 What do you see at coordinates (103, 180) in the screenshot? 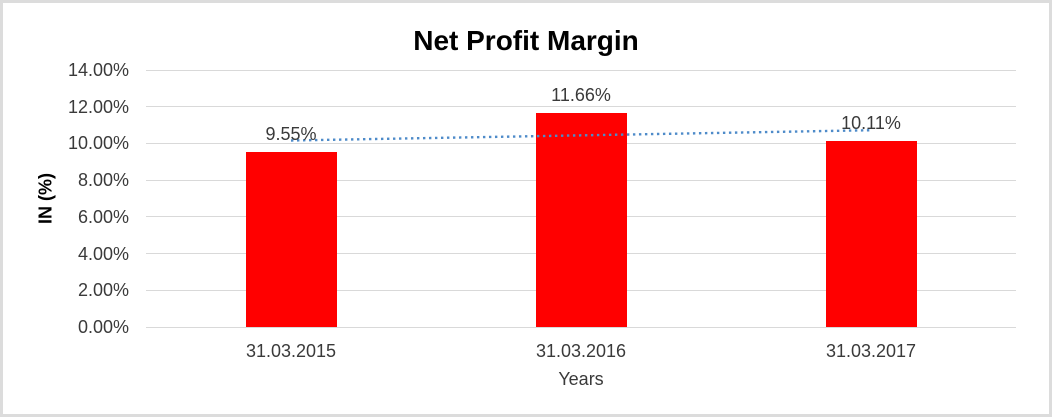
I see `y-axis-tick-label: 8.00%` at bounding box center [103, 180].